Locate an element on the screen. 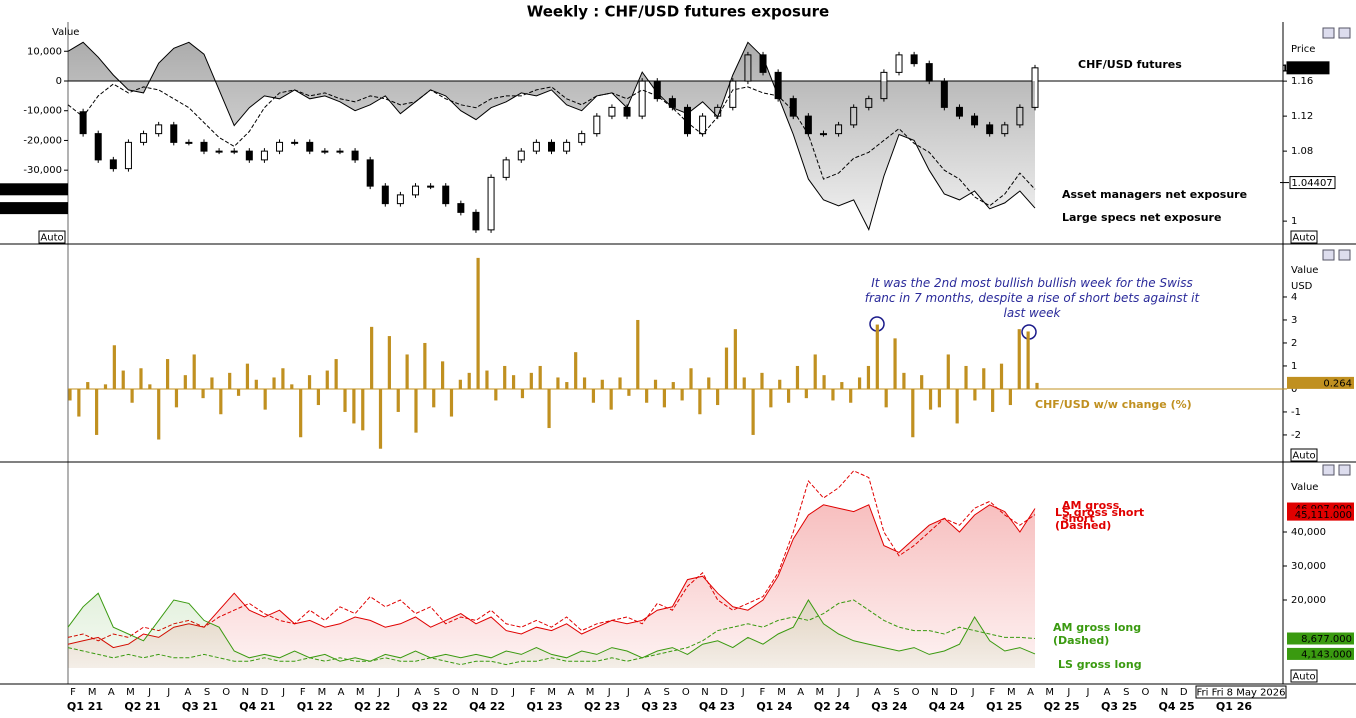 This screenshot has height=718, width=1356. y2-tick-label: 20,000 is located at coordinates (1308, 600).